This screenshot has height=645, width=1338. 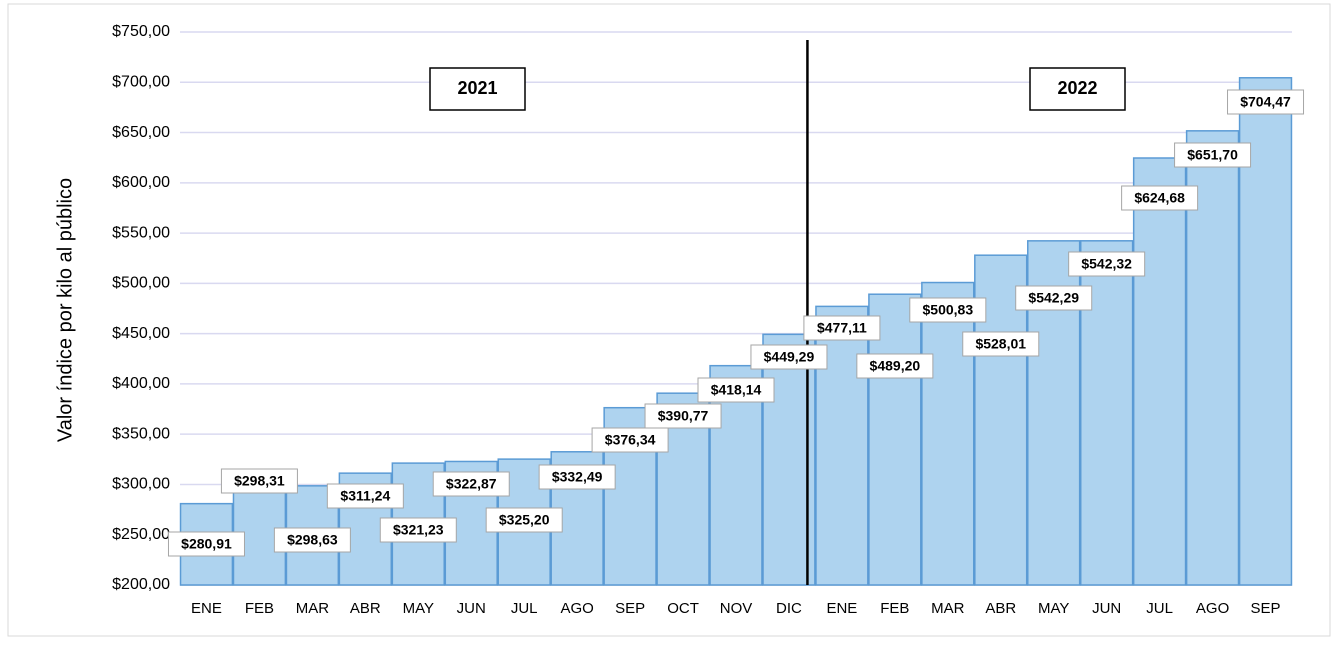 What do you see at coordinates (141, 534) in the screenshot?
I see `y-tick-label: $250,00` at bounding box center [141, 534].